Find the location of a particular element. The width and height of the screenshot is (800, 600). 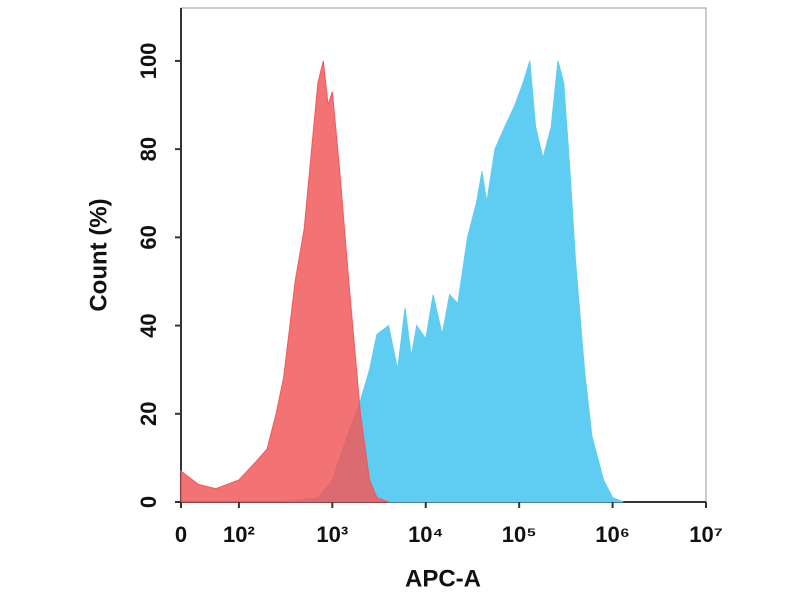

y-tick-label: 40 is located at coordinates (148, 325).